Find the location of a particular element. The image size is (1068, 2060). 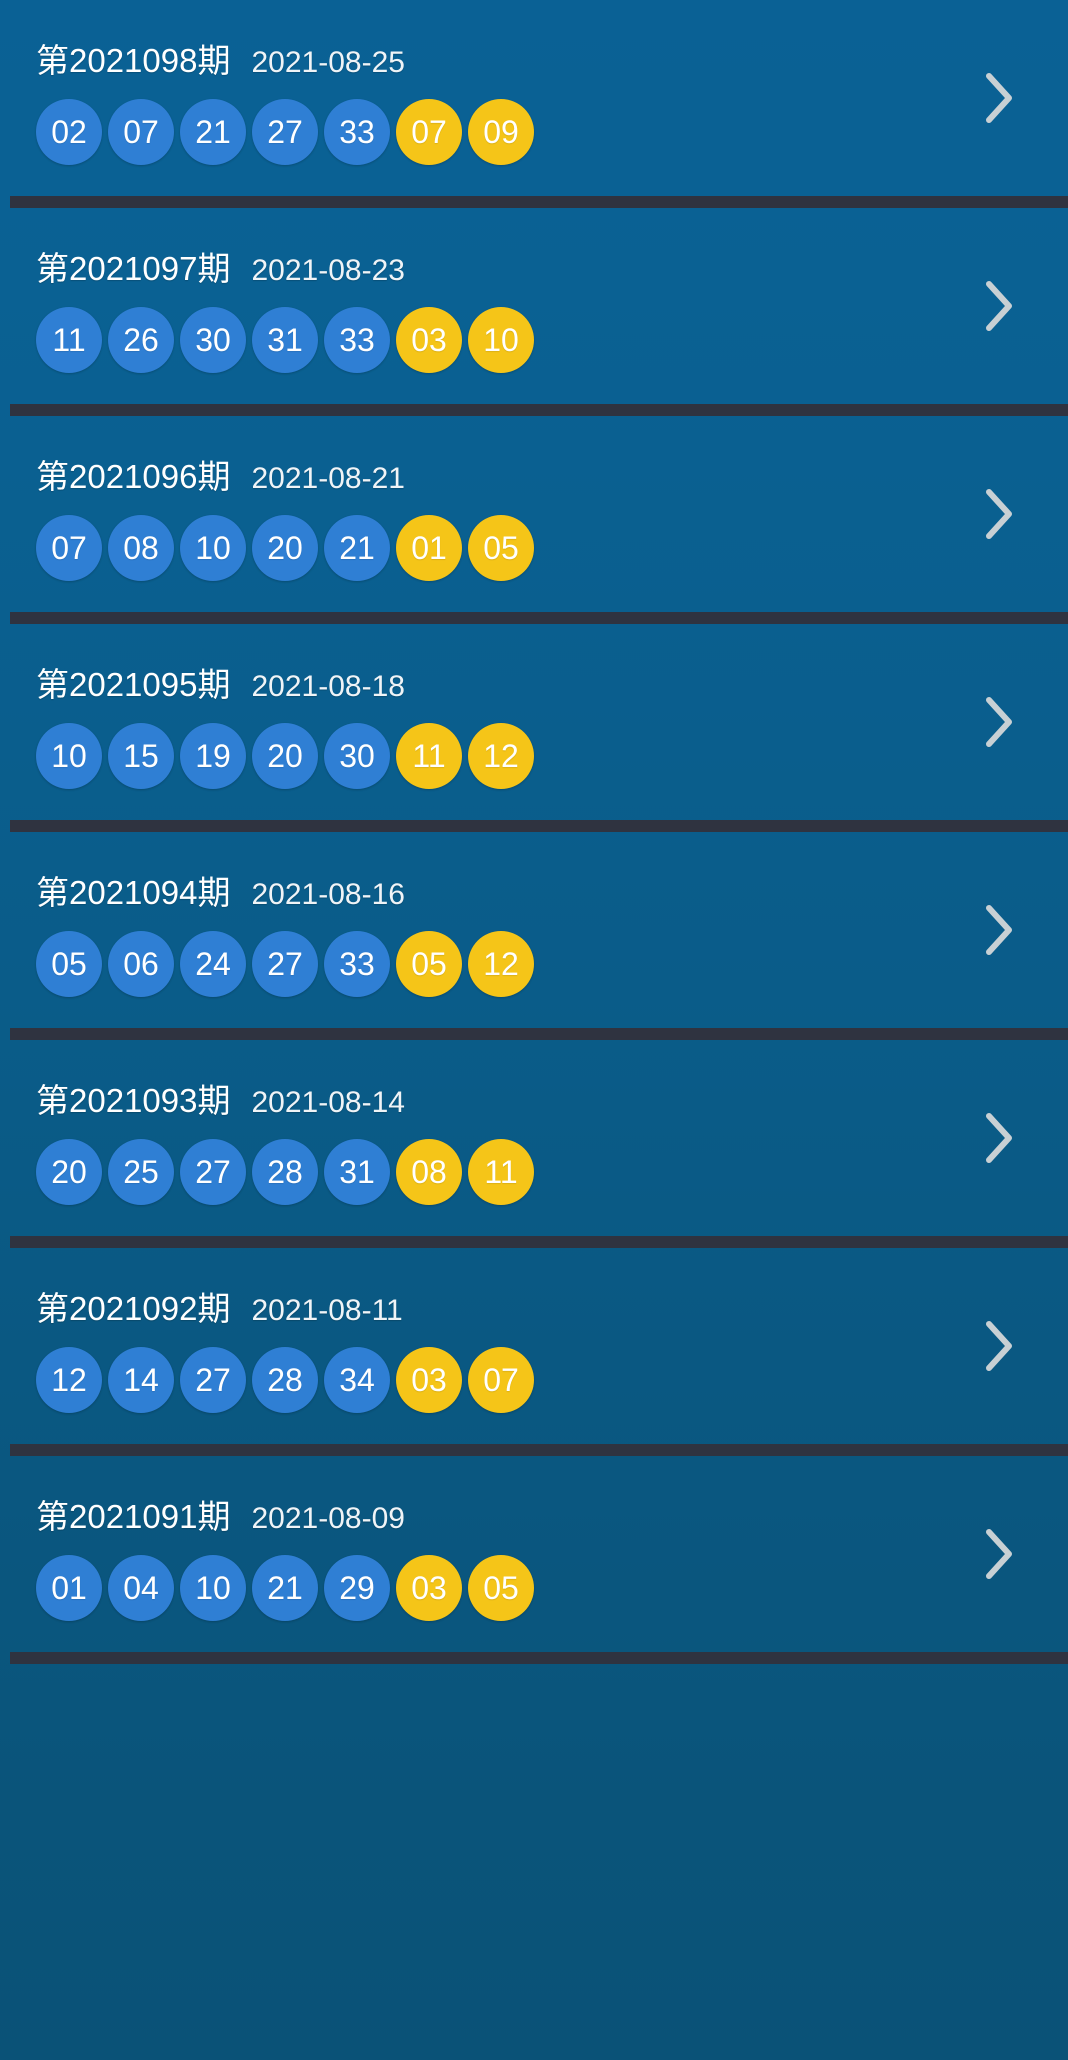

red-ball: 34 is located at coordinates (357, 1380).